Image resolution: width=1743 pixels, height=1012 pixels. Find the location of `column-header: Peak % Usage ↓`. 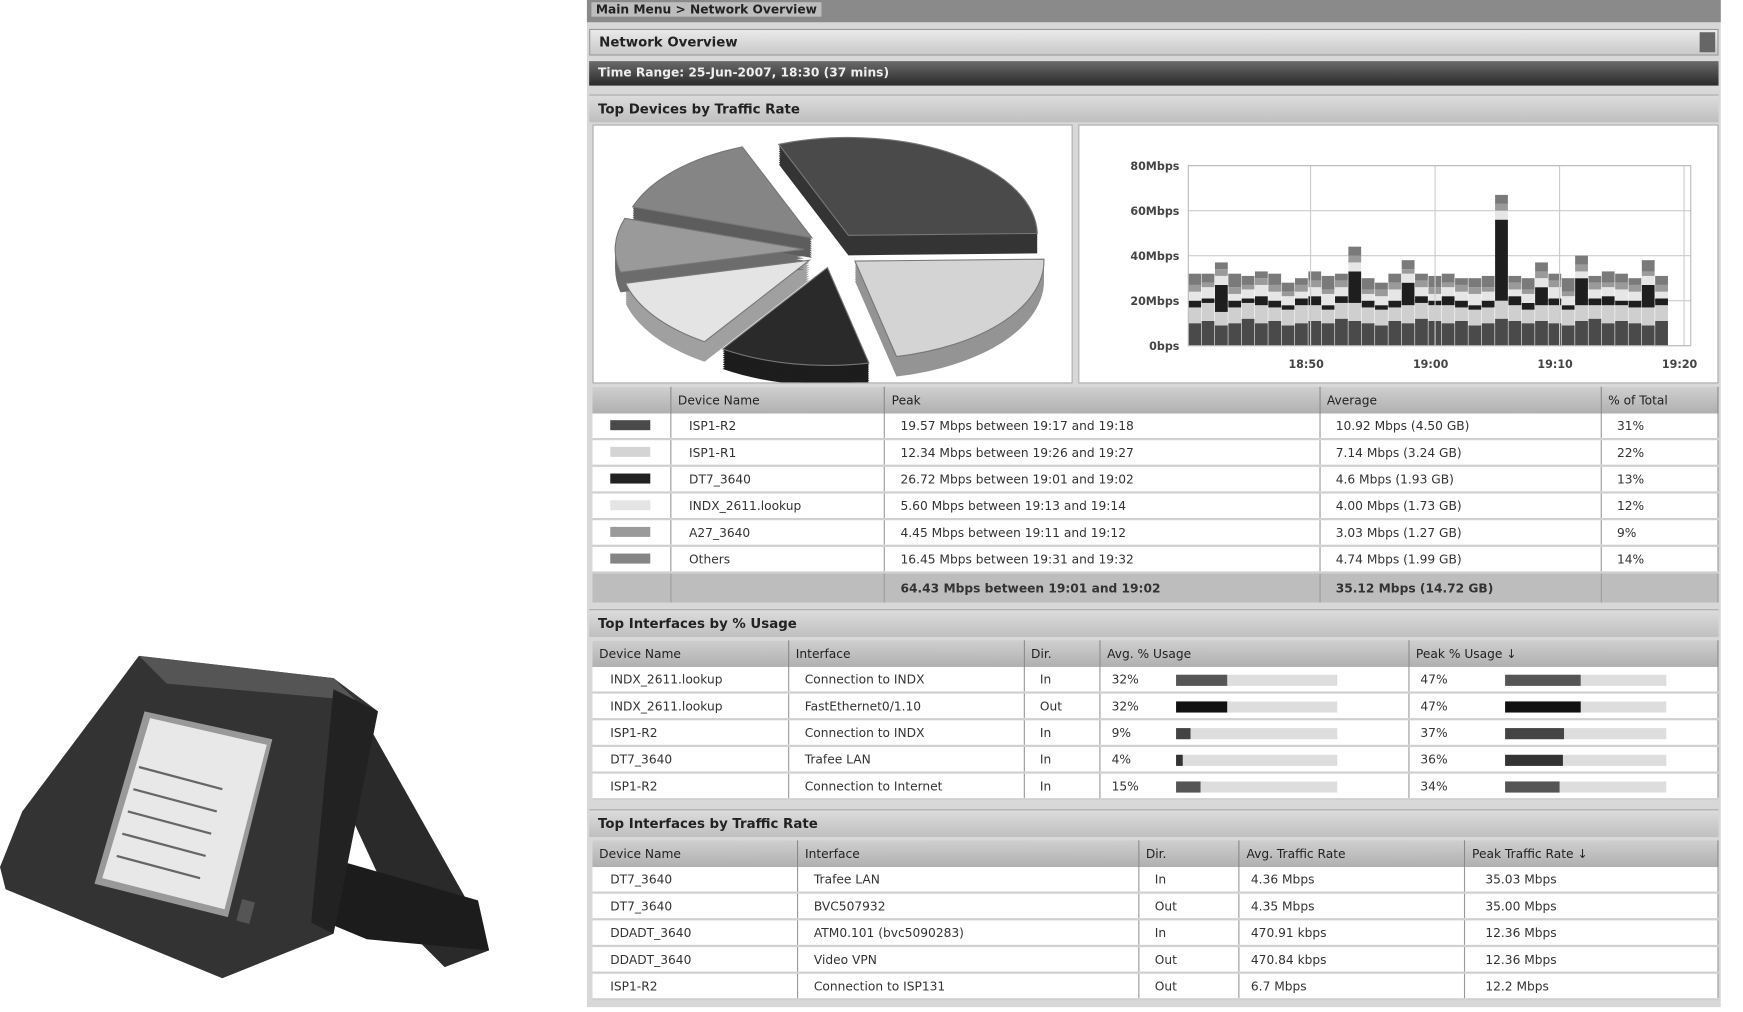

column-header: Peak % Usage ↓ is located at coordinates (1563, 653).